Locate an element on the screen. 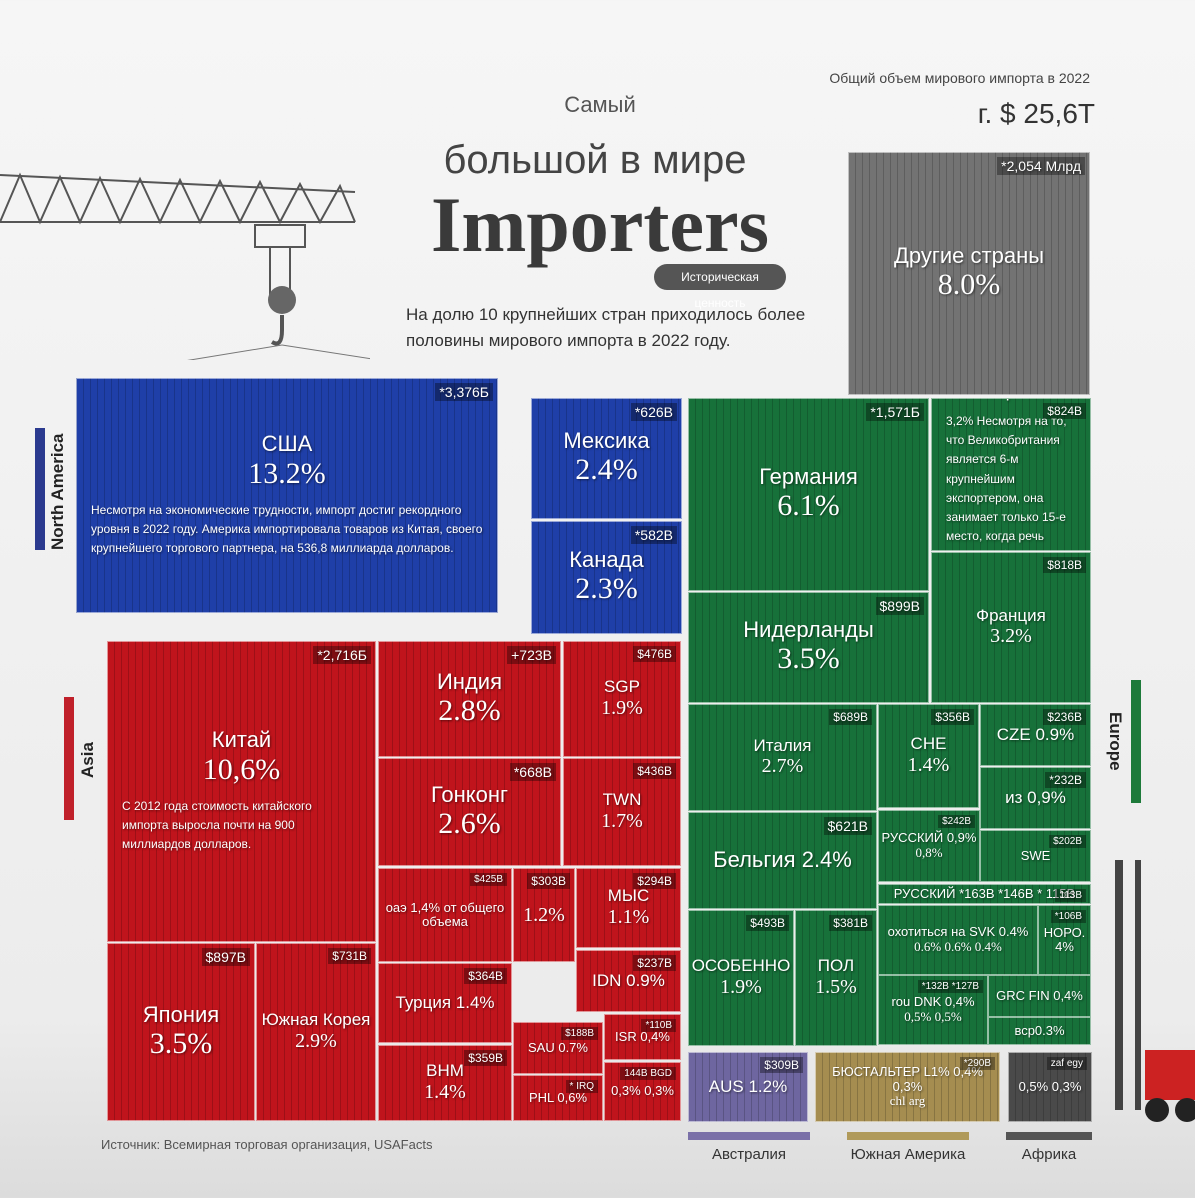 The image size is (1195, 1198). region-label: North America is located at coordinates (57, 491).